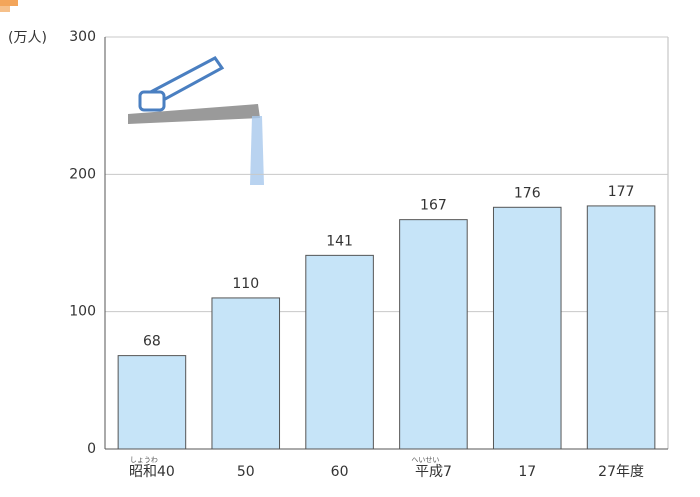 Image resolution: width=700 pixels, height=497 pixels. I want to click on value-label: 110, so click(245, 284).